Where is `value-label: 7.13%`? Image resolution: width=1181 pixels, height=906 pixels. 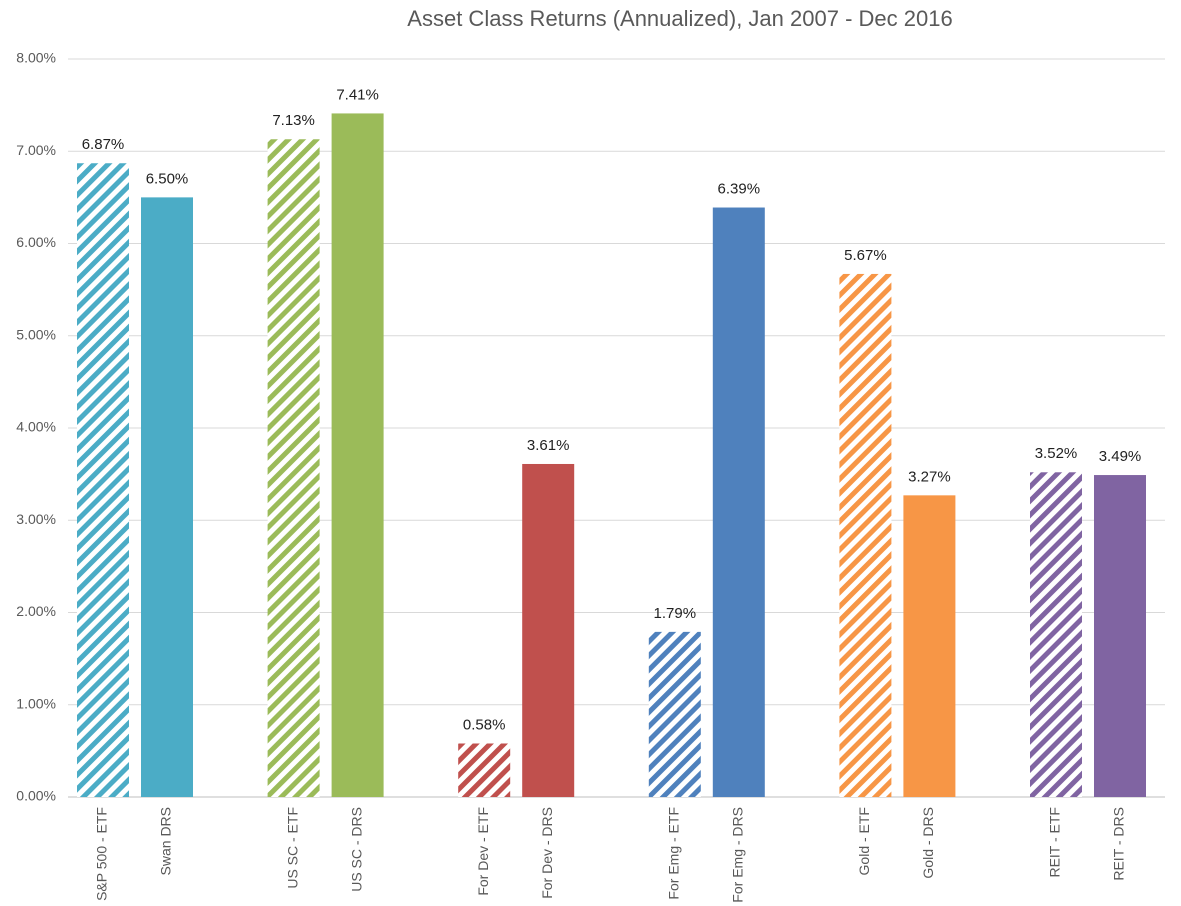
value-label: 7.13% is located at coordinates (293, 120).